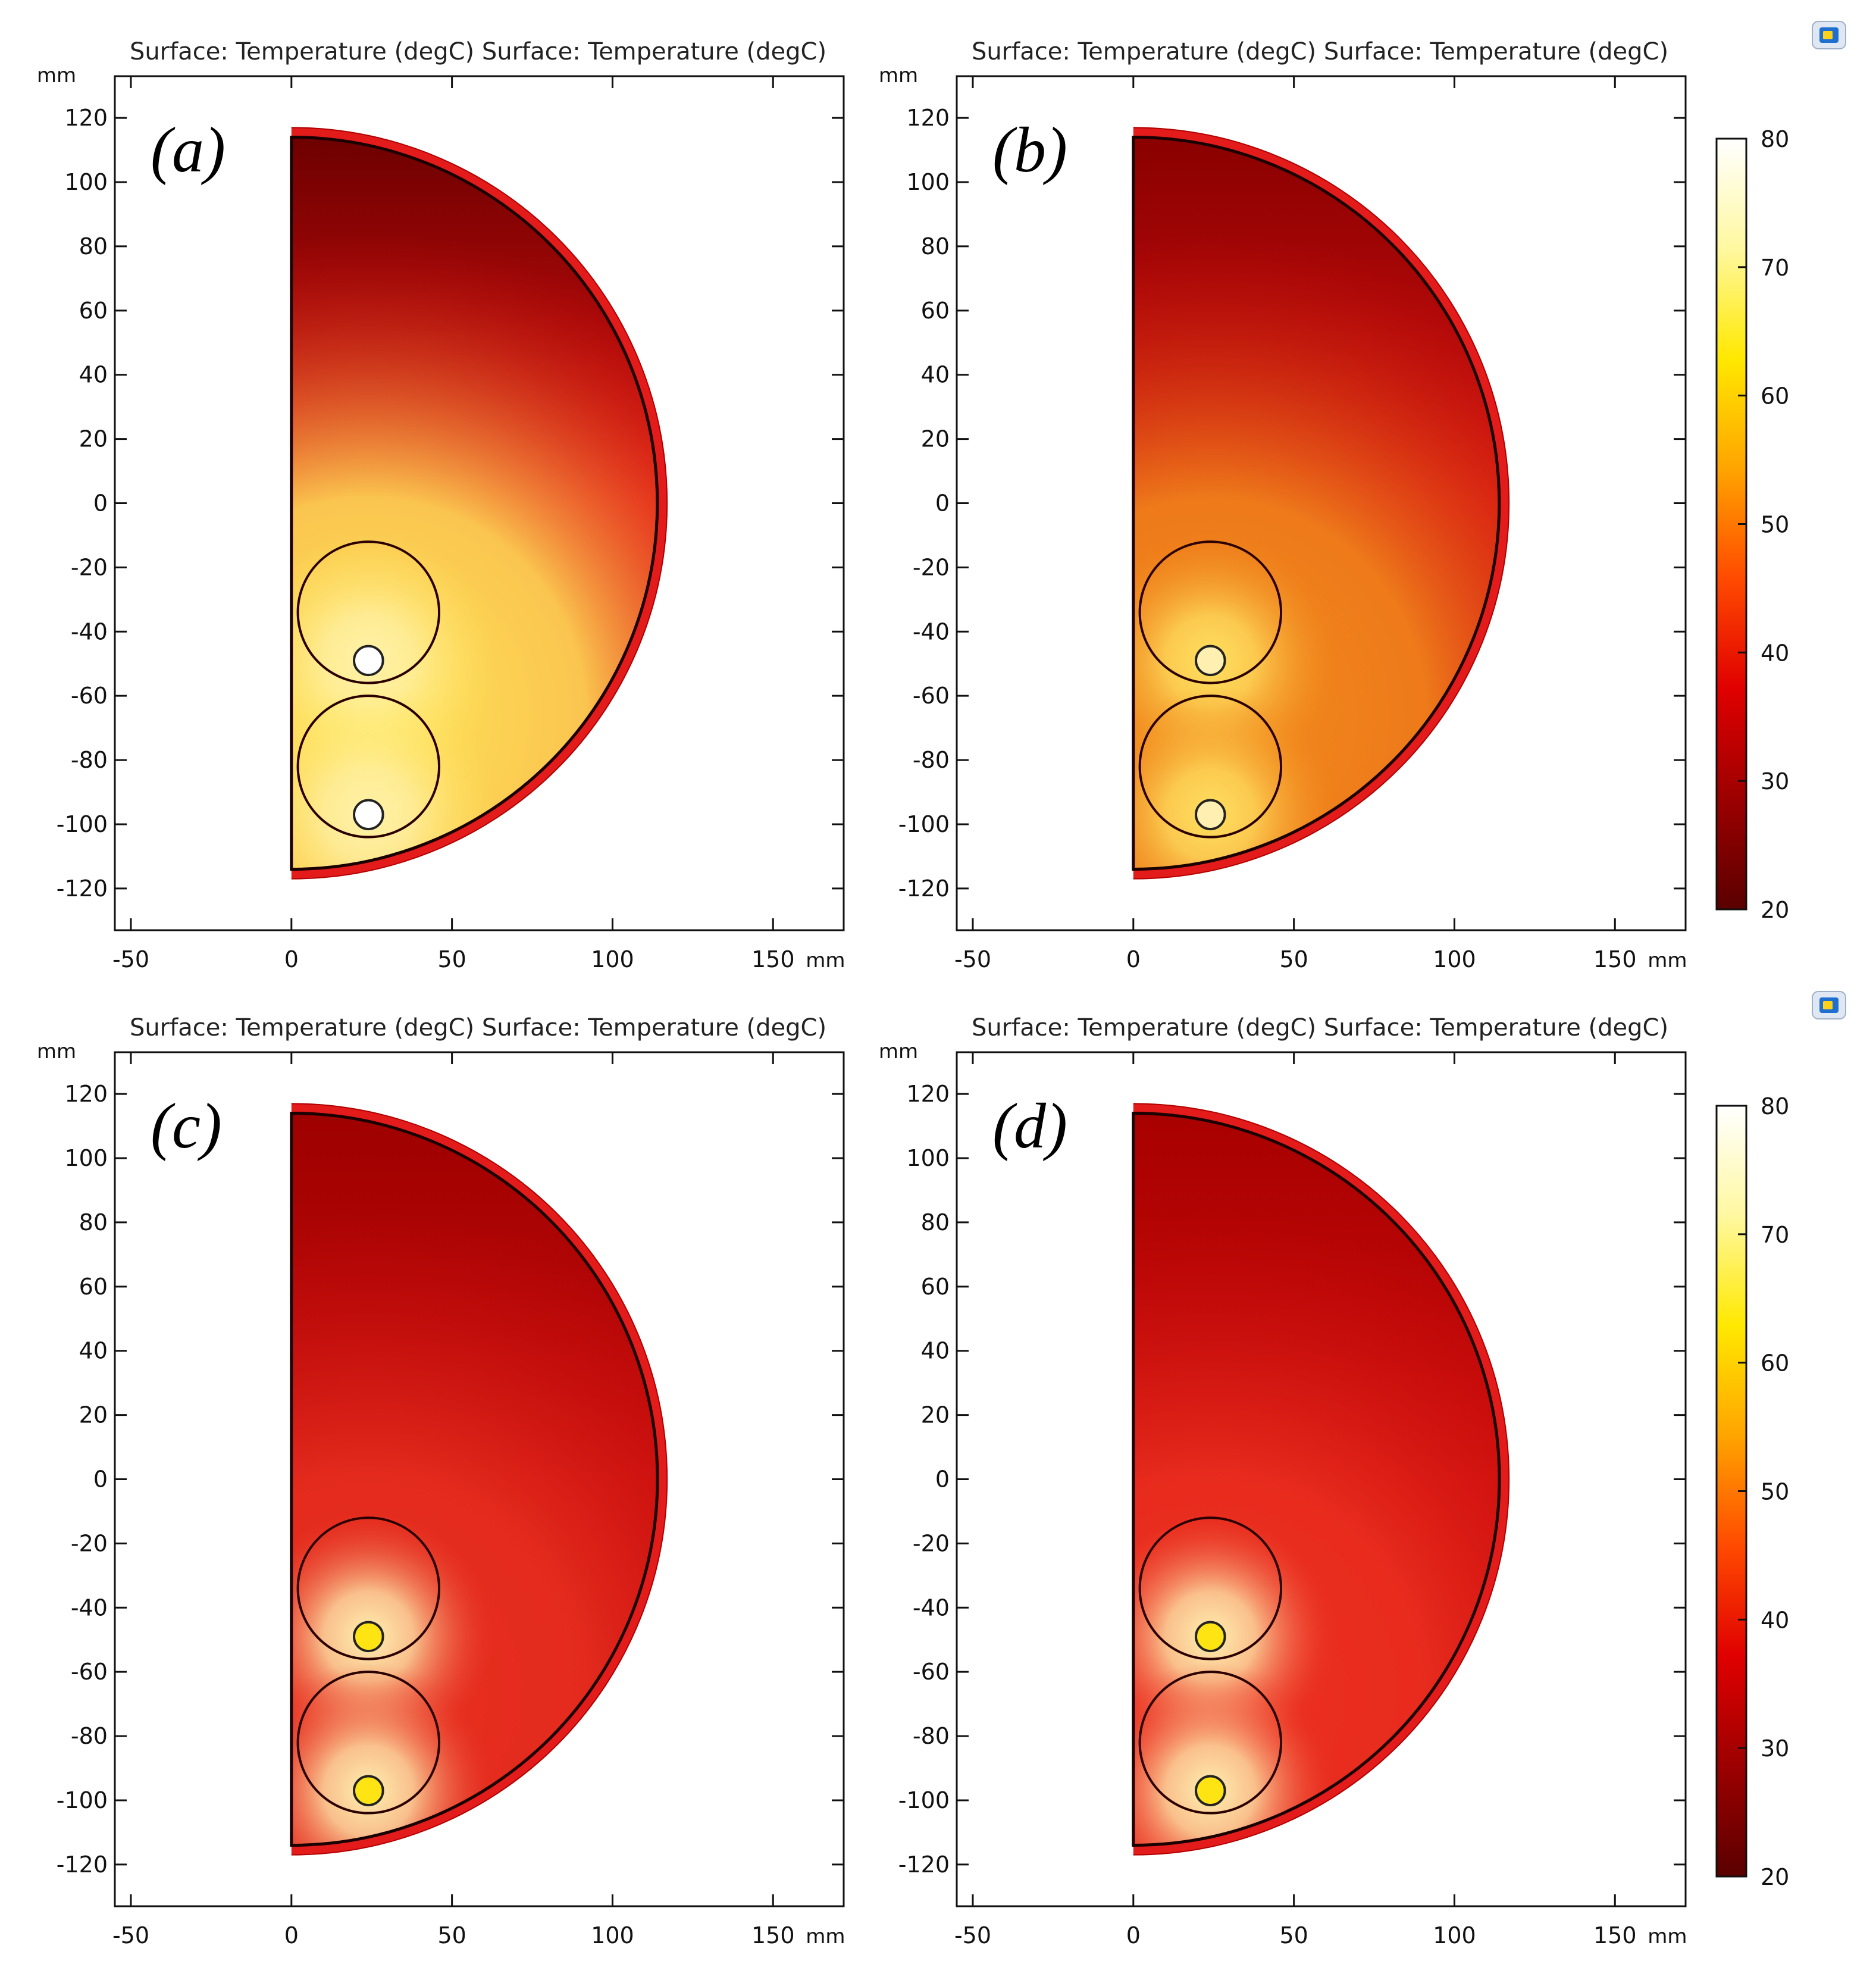  What do you see at coordinates (189, 150) in the screenshot?
I see `panel-label: (a)` at bounding box center [189, 150].